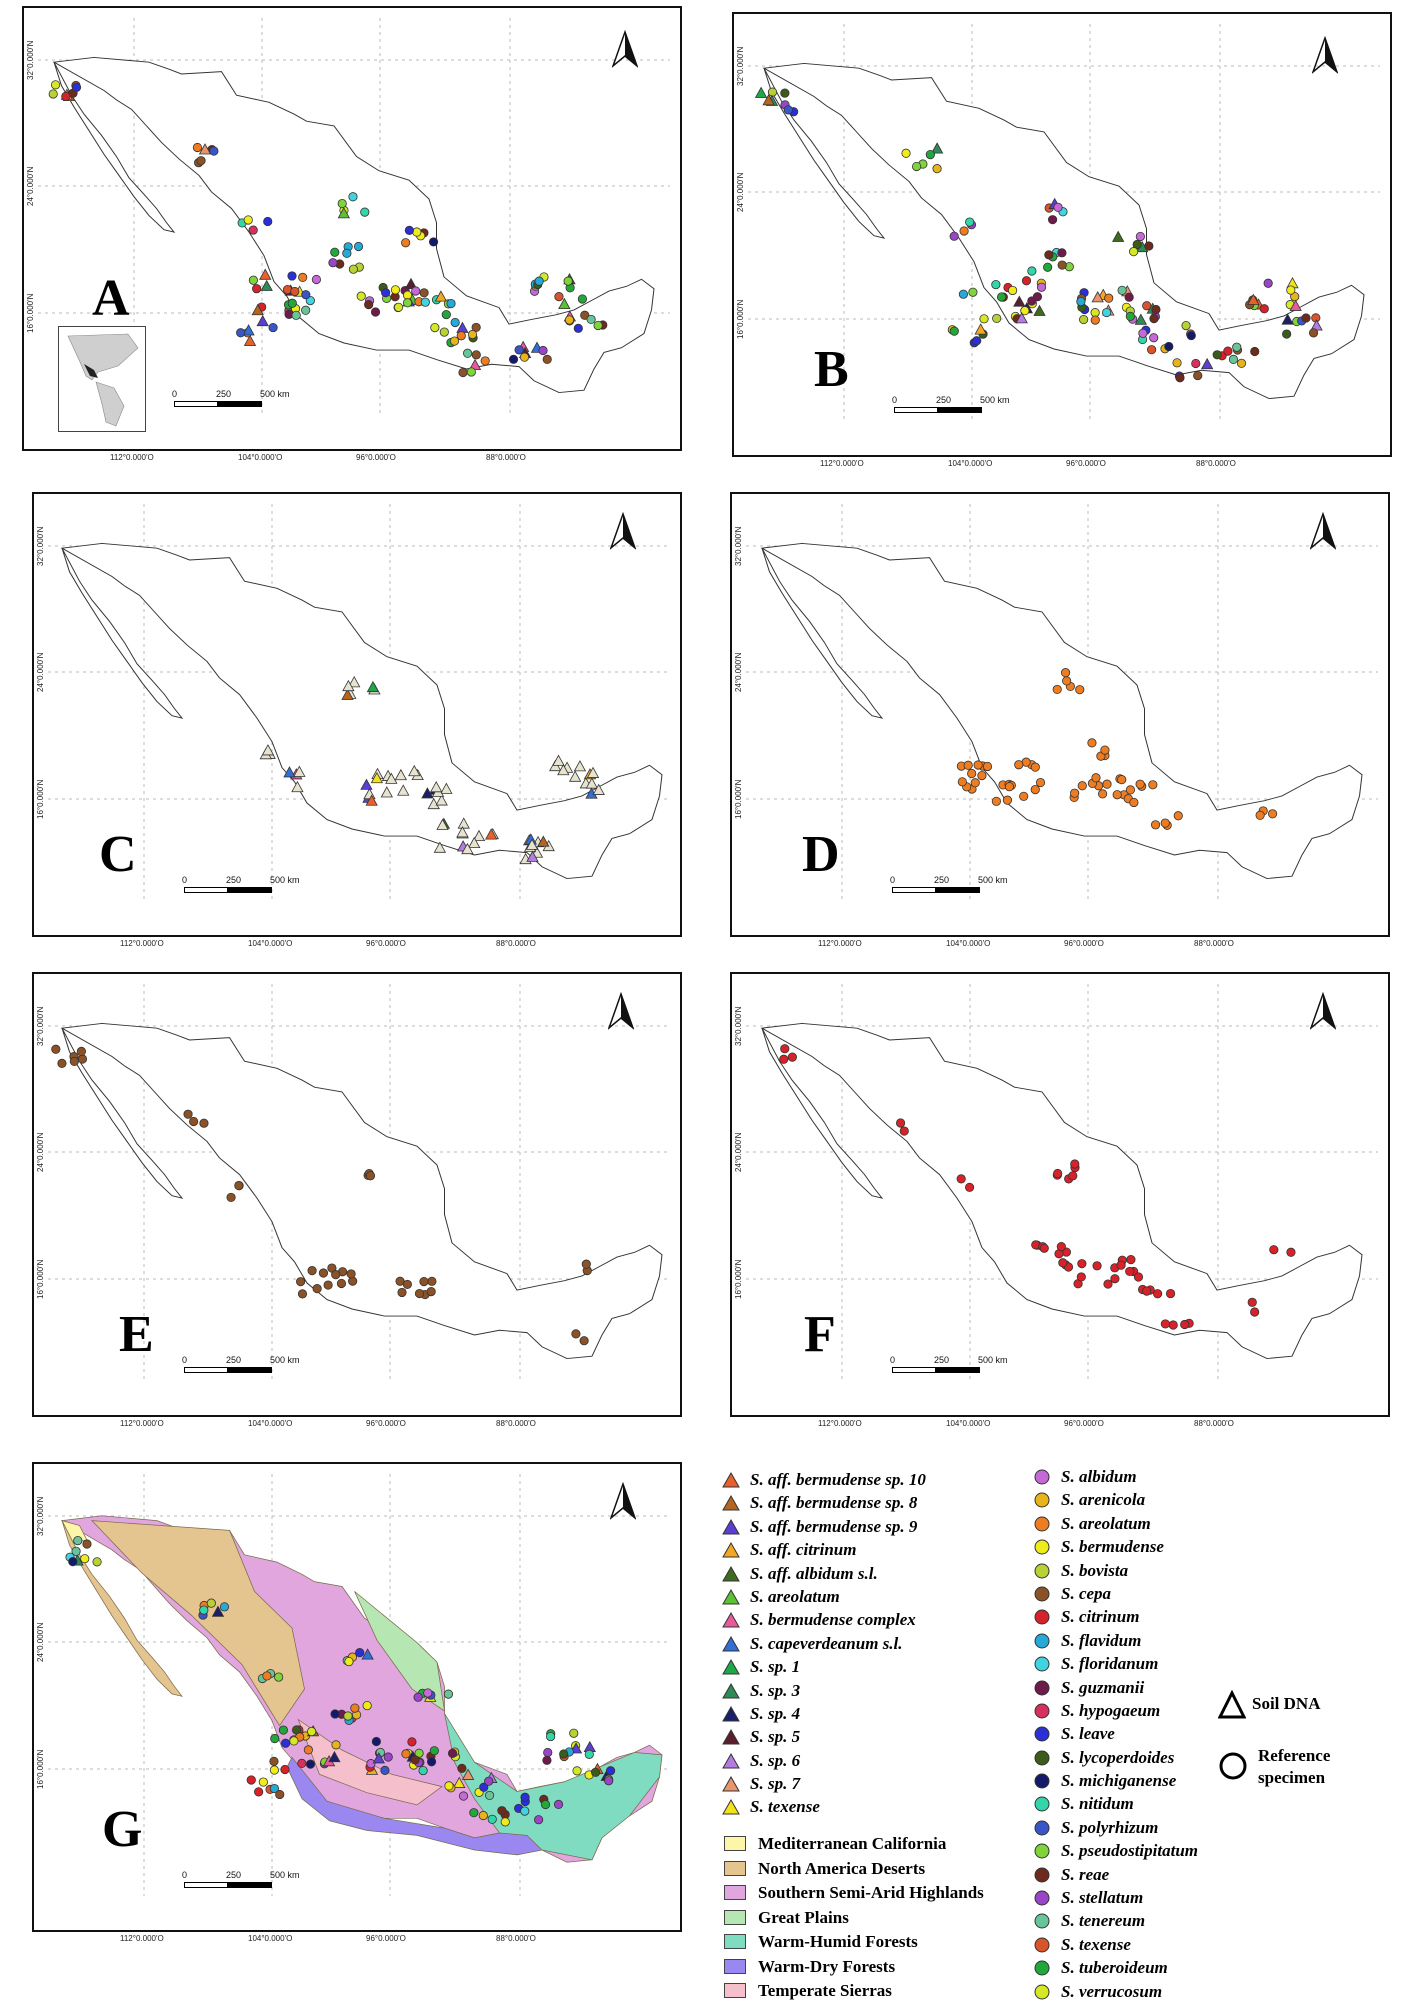 The width and height of the screenshot is (1417, 2009). Describe the element at coordinates (944, 400) in the screenshot. I see `scale-tick: 250` at that location.